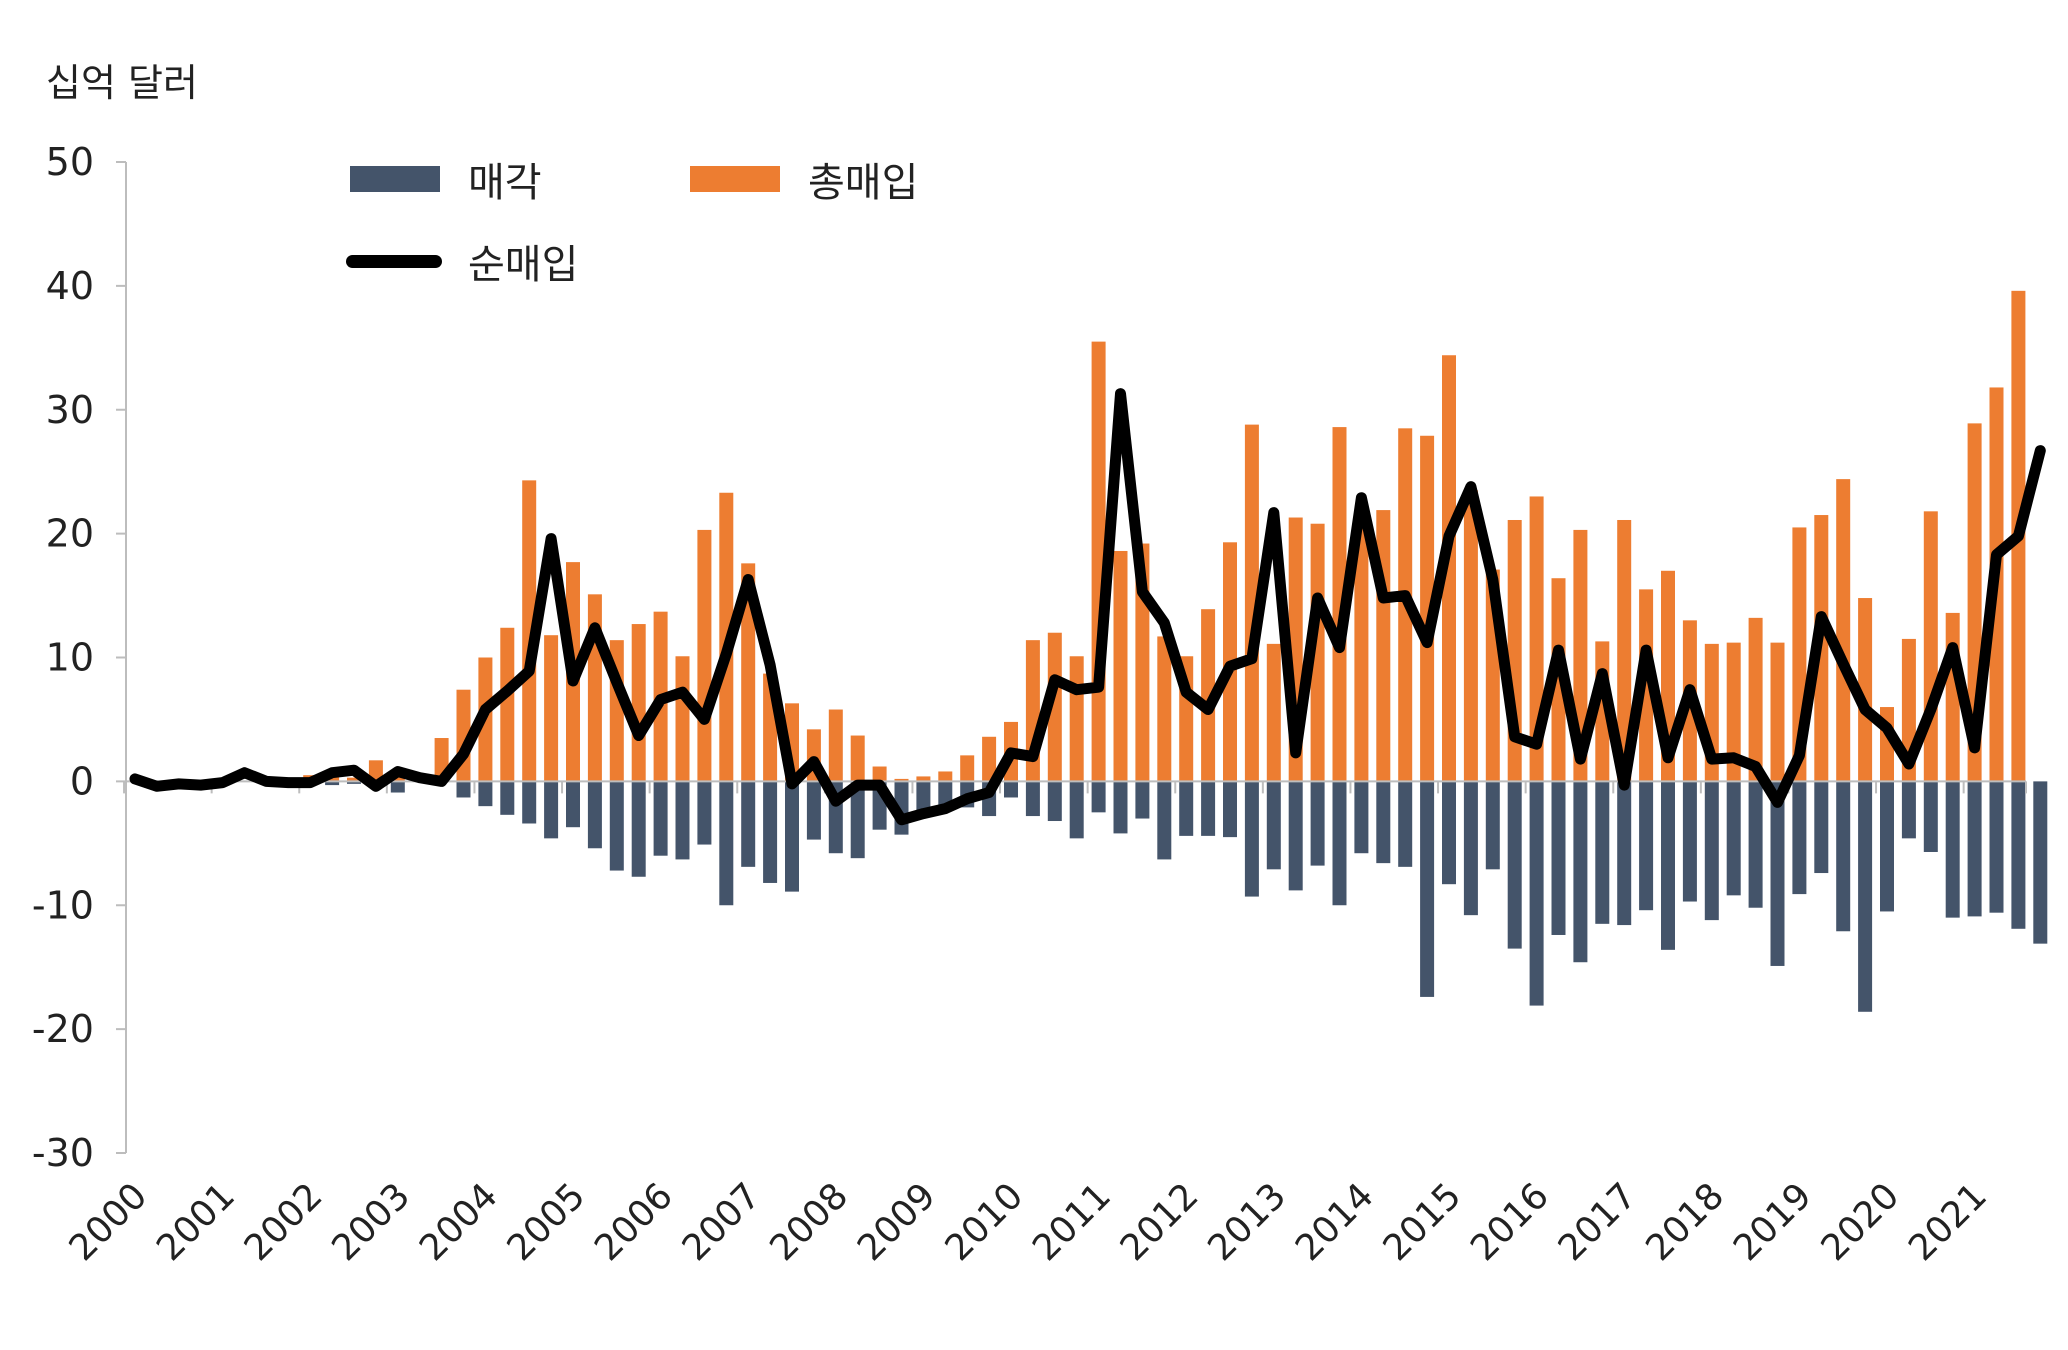 The height and width of the screenshot is (1350, 2068). Describe the element at coordinates (1072, 1222) in the screenshot. I see `x-tick-label: 2011` at that location.